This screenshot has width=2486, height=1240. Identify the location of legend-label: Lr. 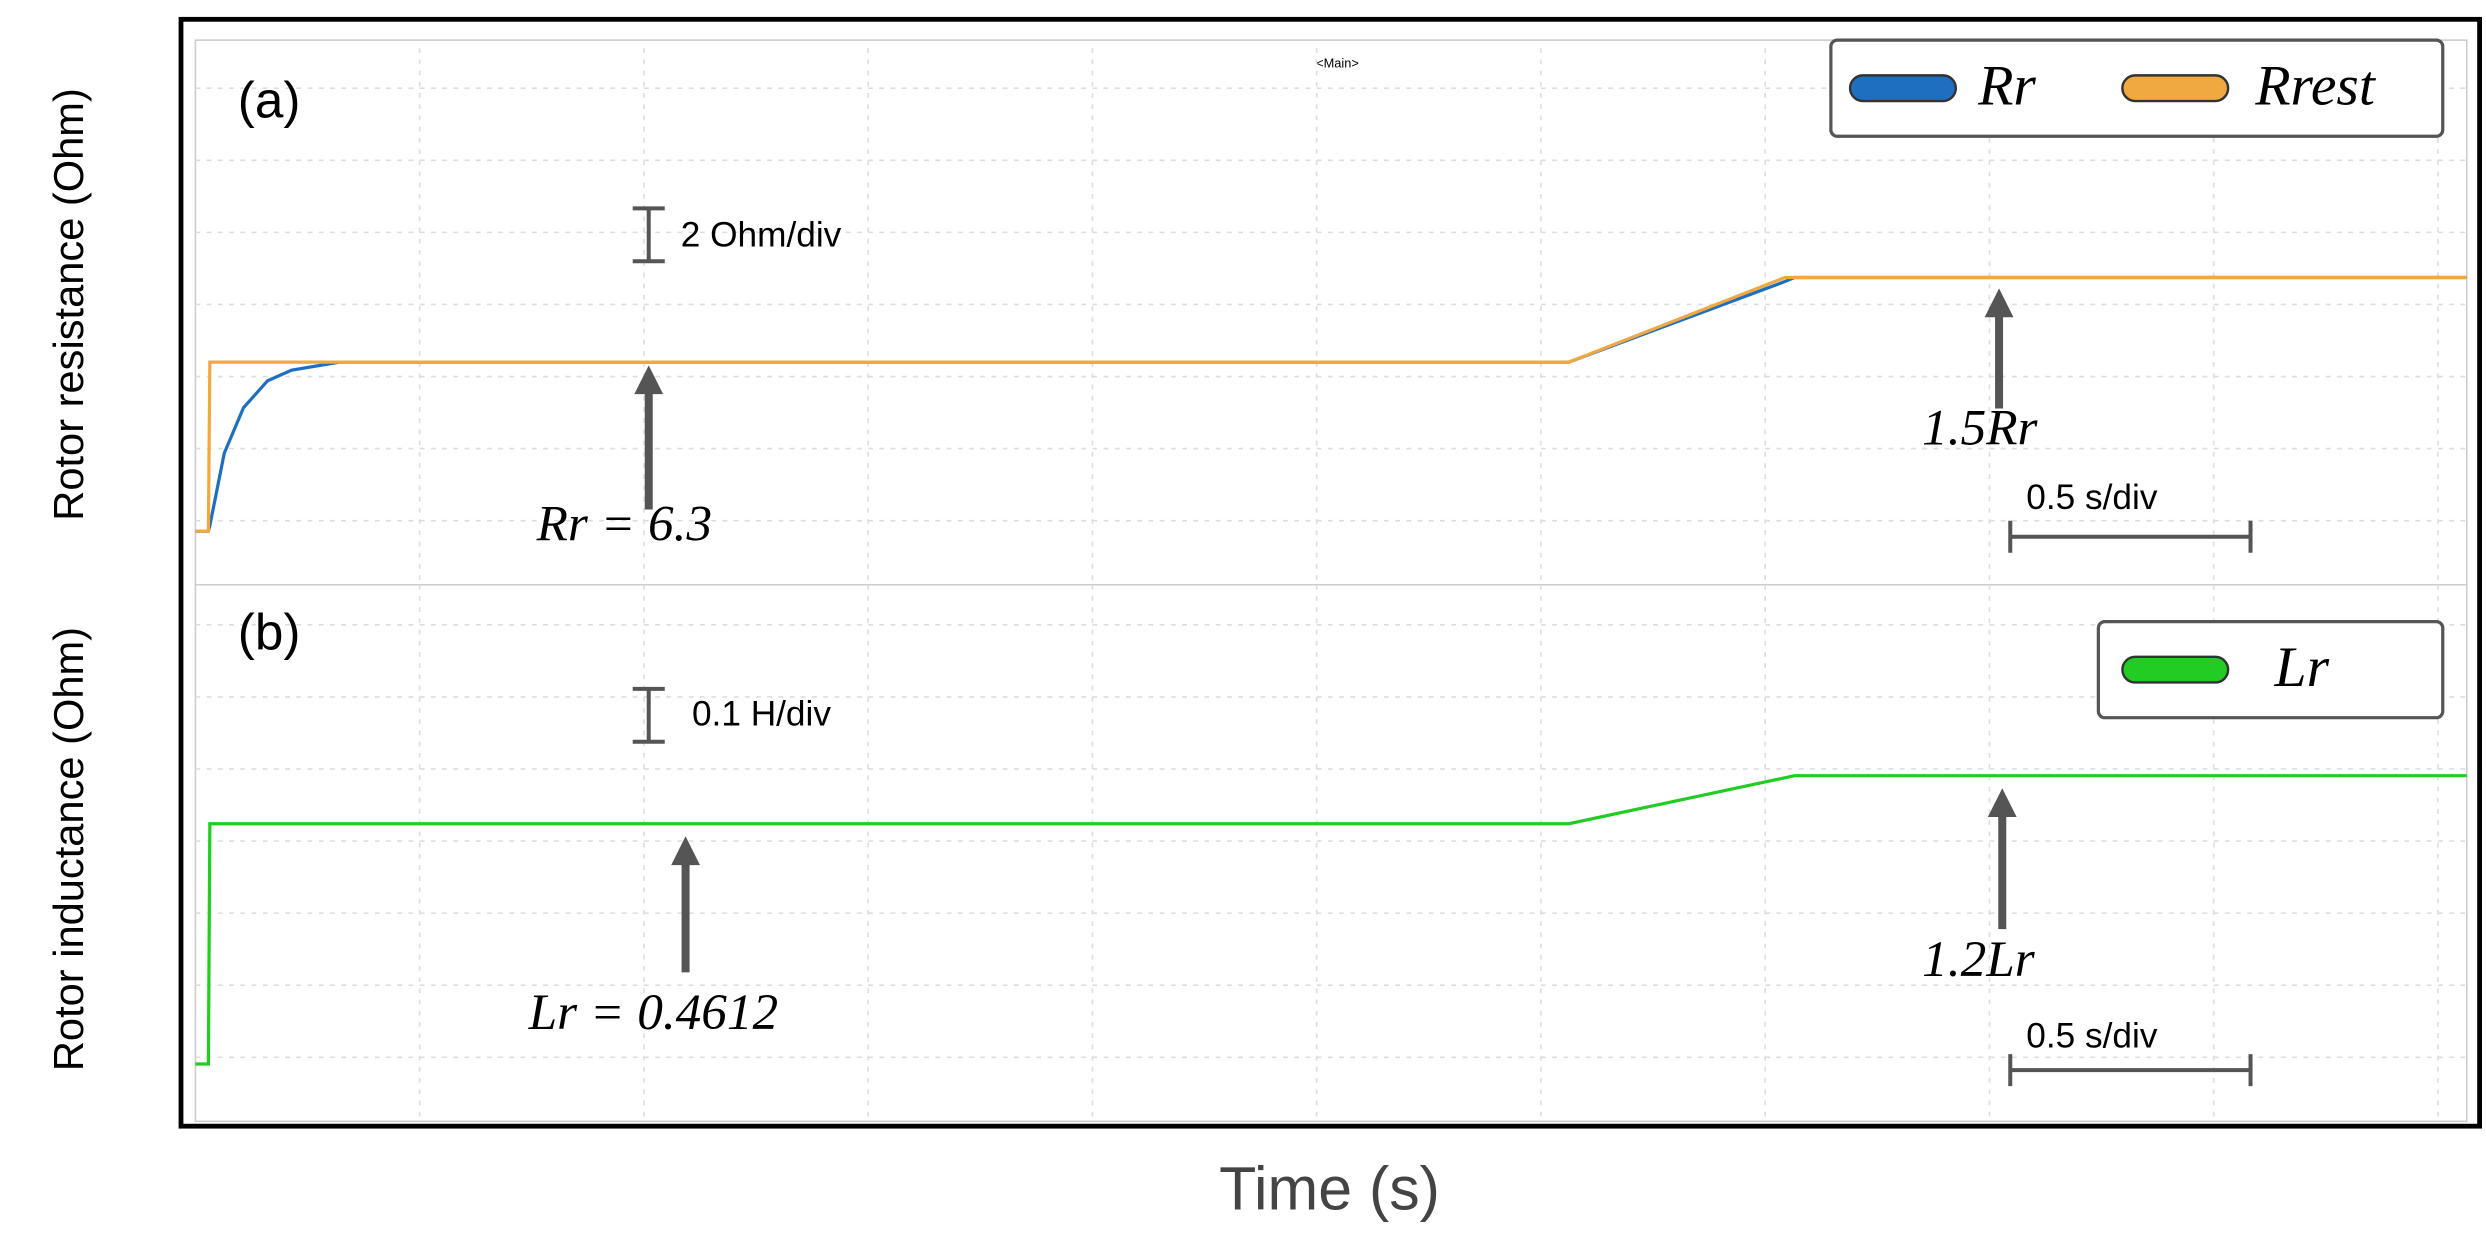
(2302, 667).